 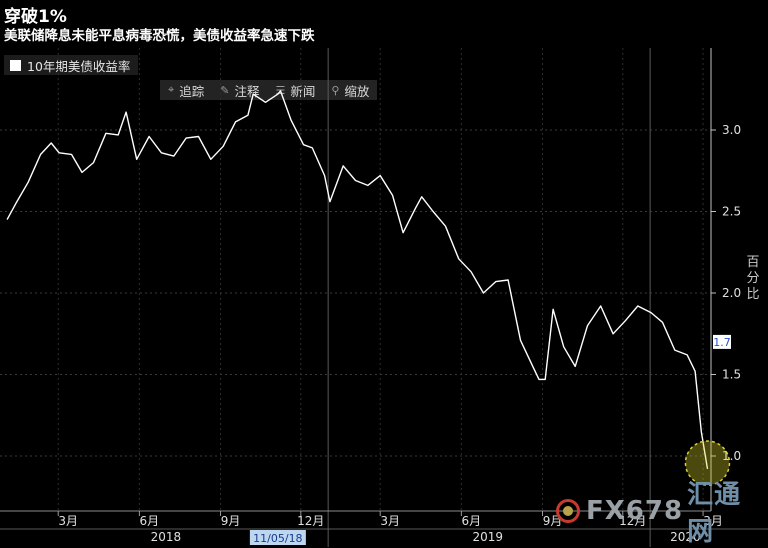 I want to click on highlight-circle, so click(x=707, y=463).